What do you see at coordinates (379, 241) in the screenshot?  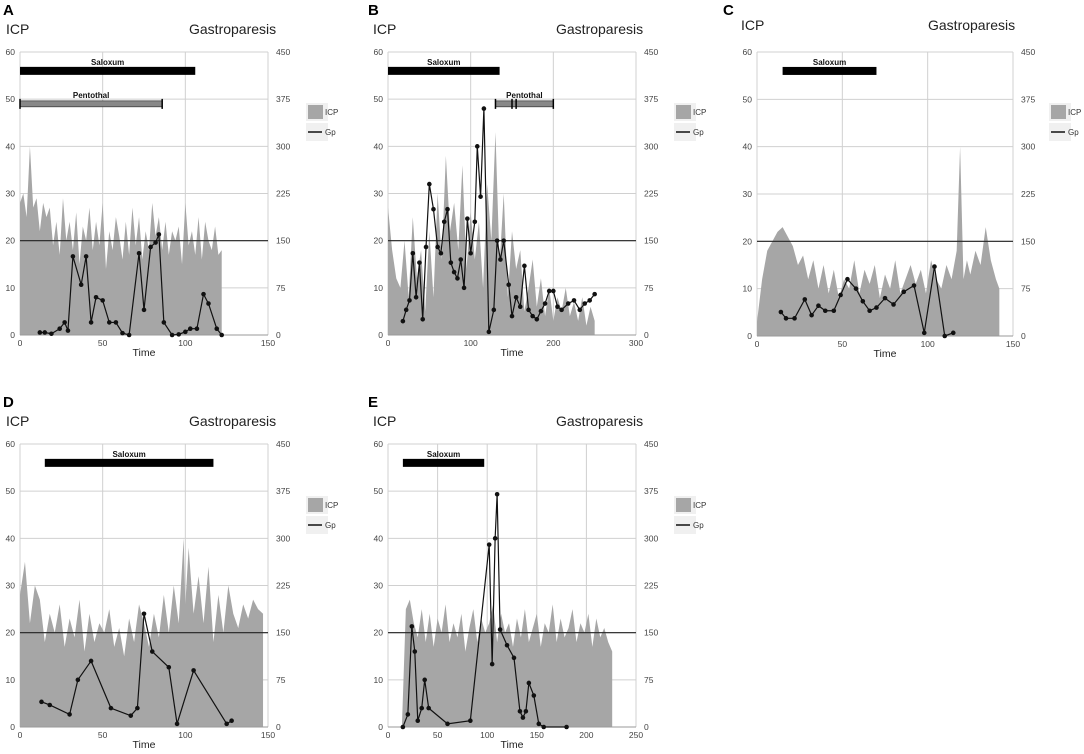 I see `y-left-tick-label: 20` at bounding box center [379, 241].